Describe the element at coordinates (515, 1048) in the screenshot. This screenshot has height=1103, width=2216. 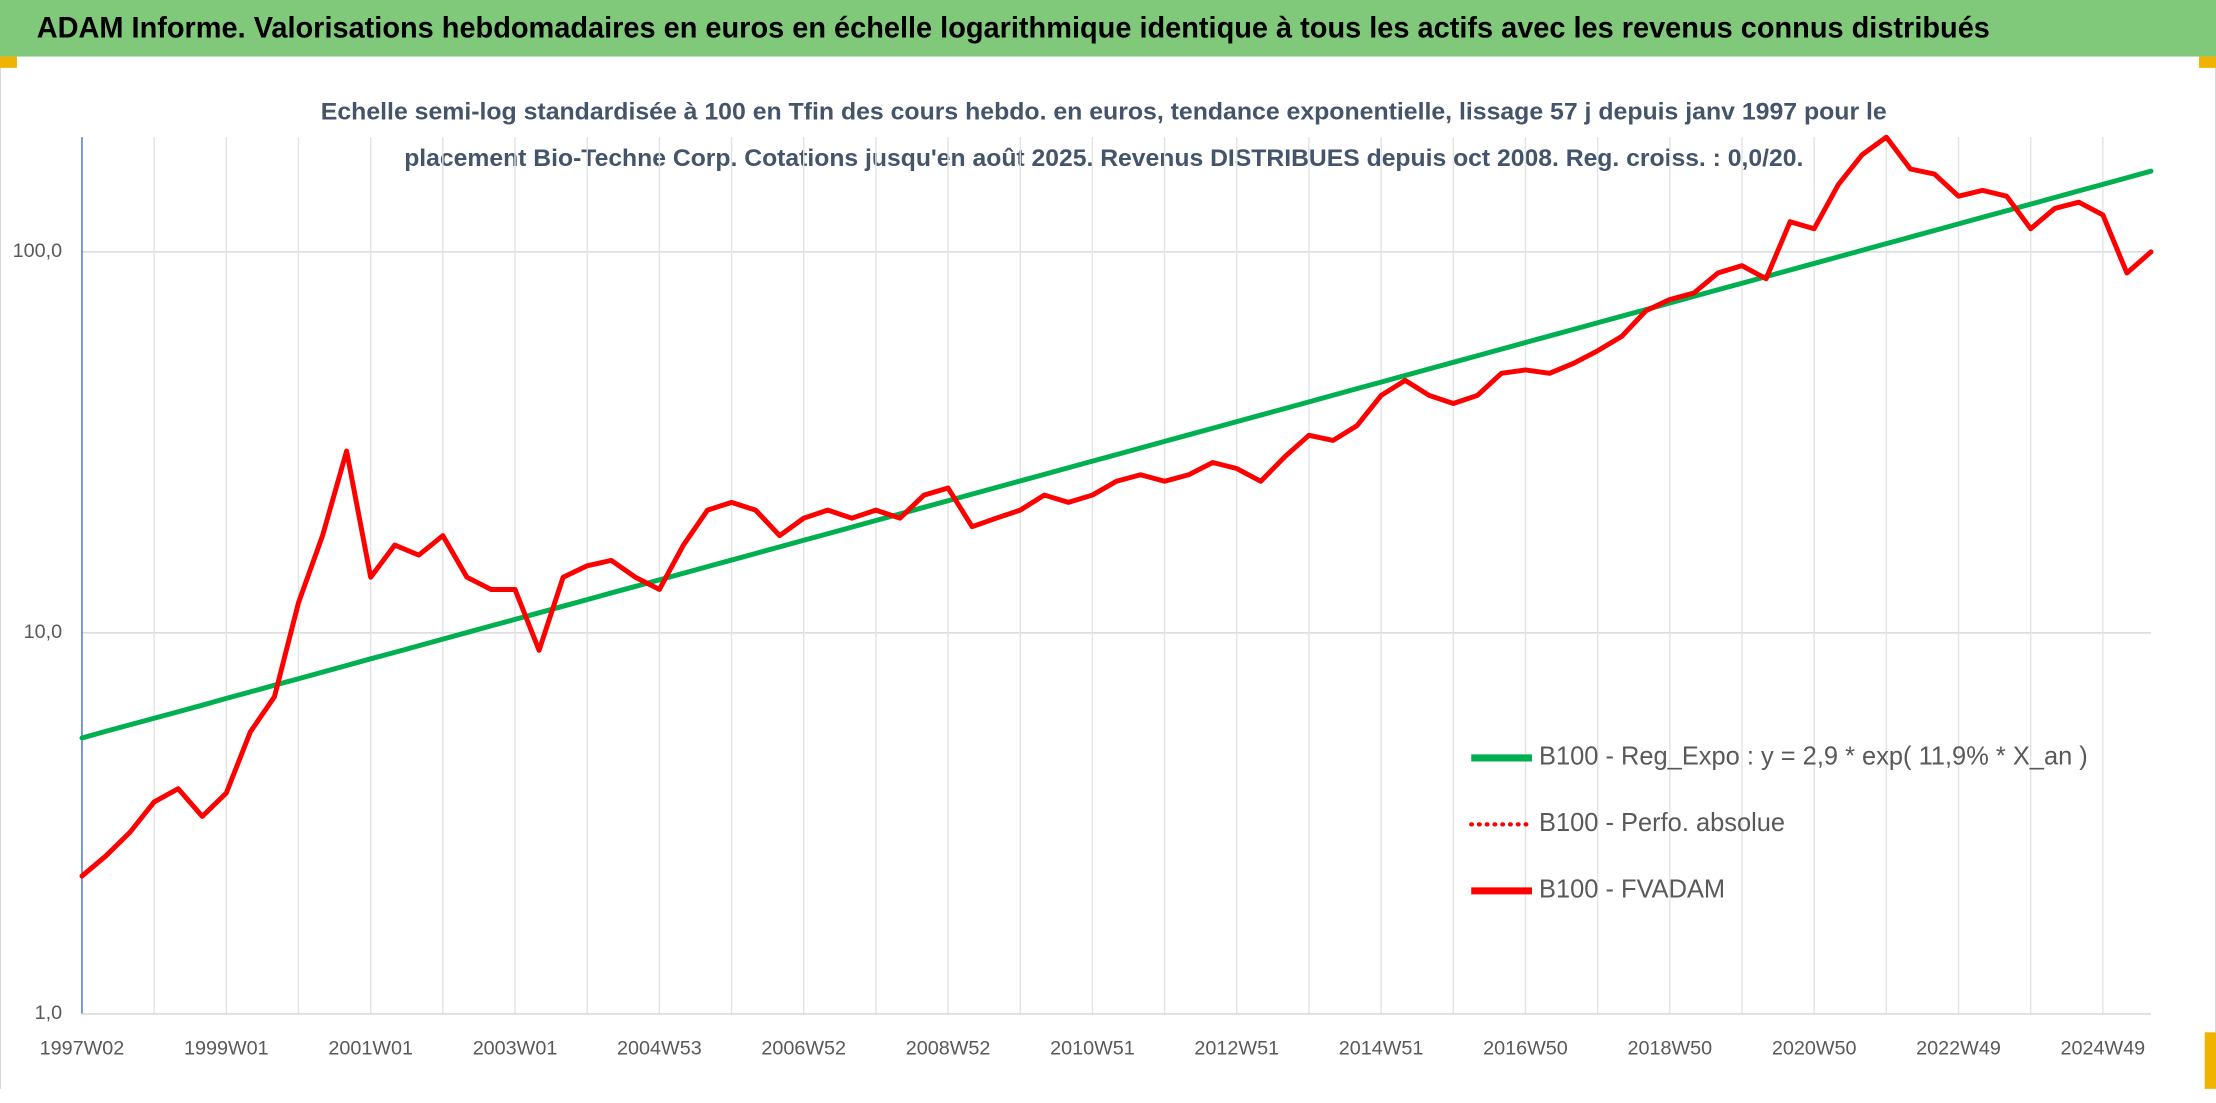
I see `x-tick-label: 2003W01` at that location.